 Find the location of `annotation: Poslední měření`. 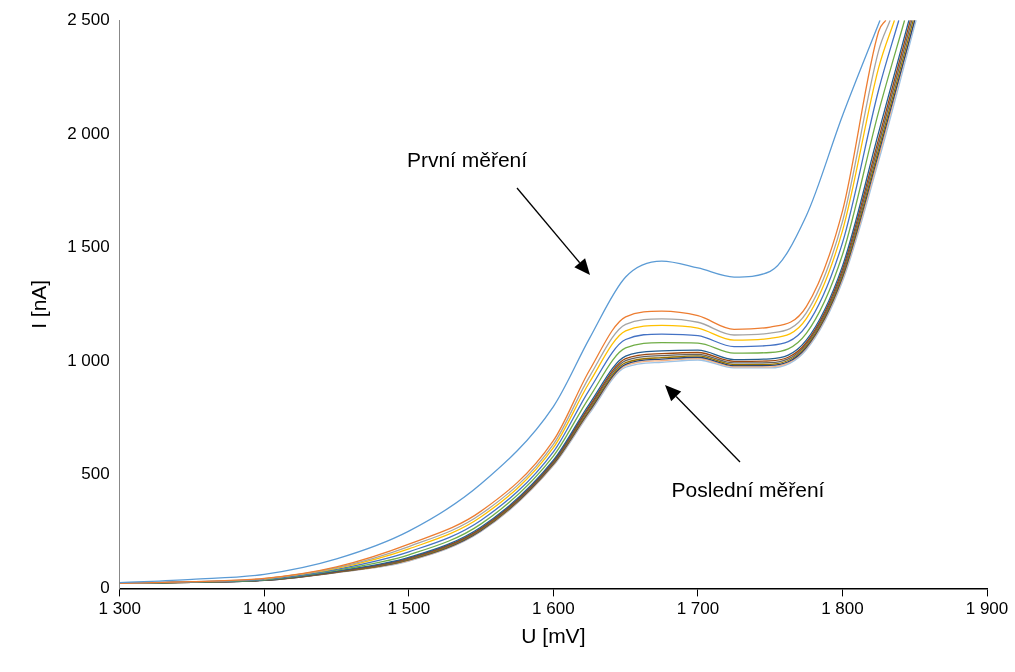

annotation: Poslední měření is located at coordinates (748, 490).